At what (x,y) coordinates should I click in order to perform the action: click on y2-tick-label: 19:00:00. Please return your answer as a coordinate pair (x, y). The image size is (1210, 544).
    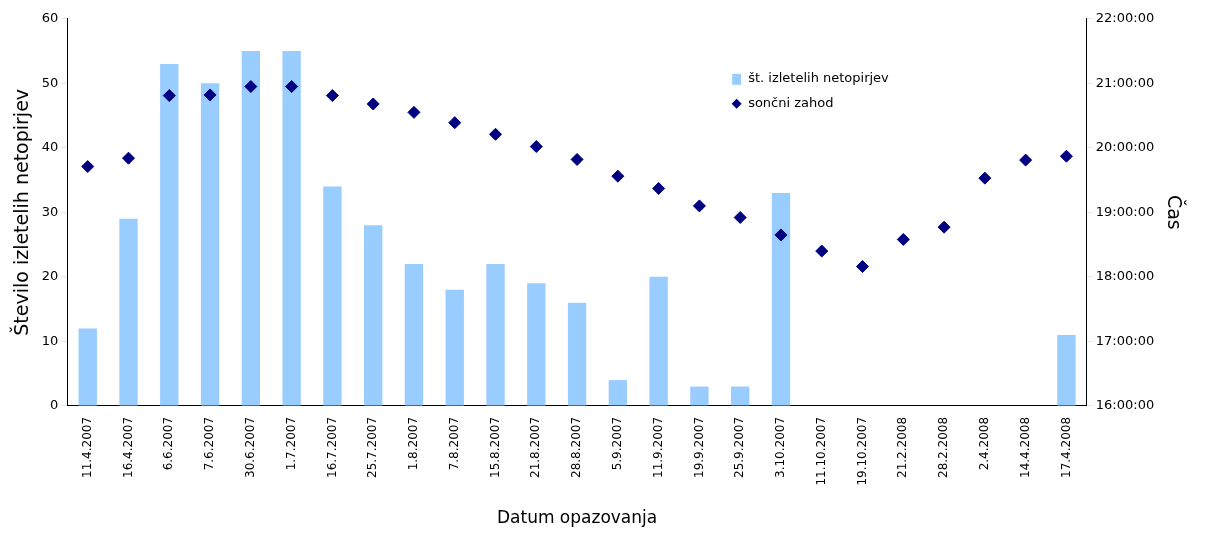
    Looking at the image, I should click on (1125, 211).